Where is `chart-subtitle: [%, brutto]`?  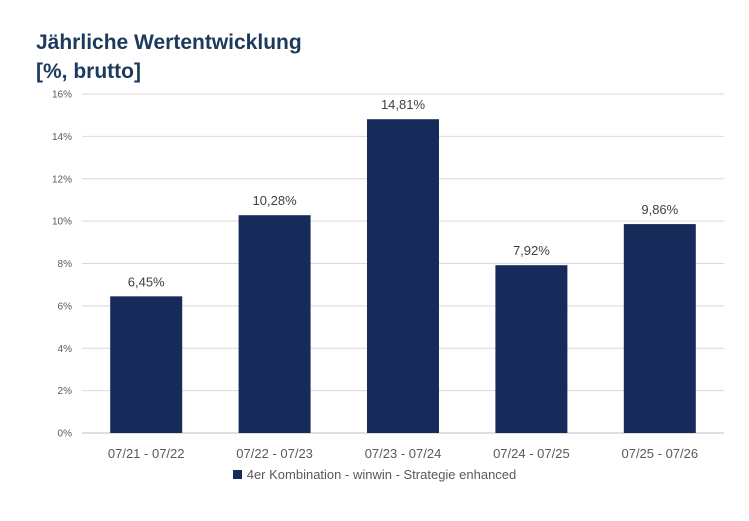 chart-subtitle: [%, brutto] is located at coordinates (88, 71).